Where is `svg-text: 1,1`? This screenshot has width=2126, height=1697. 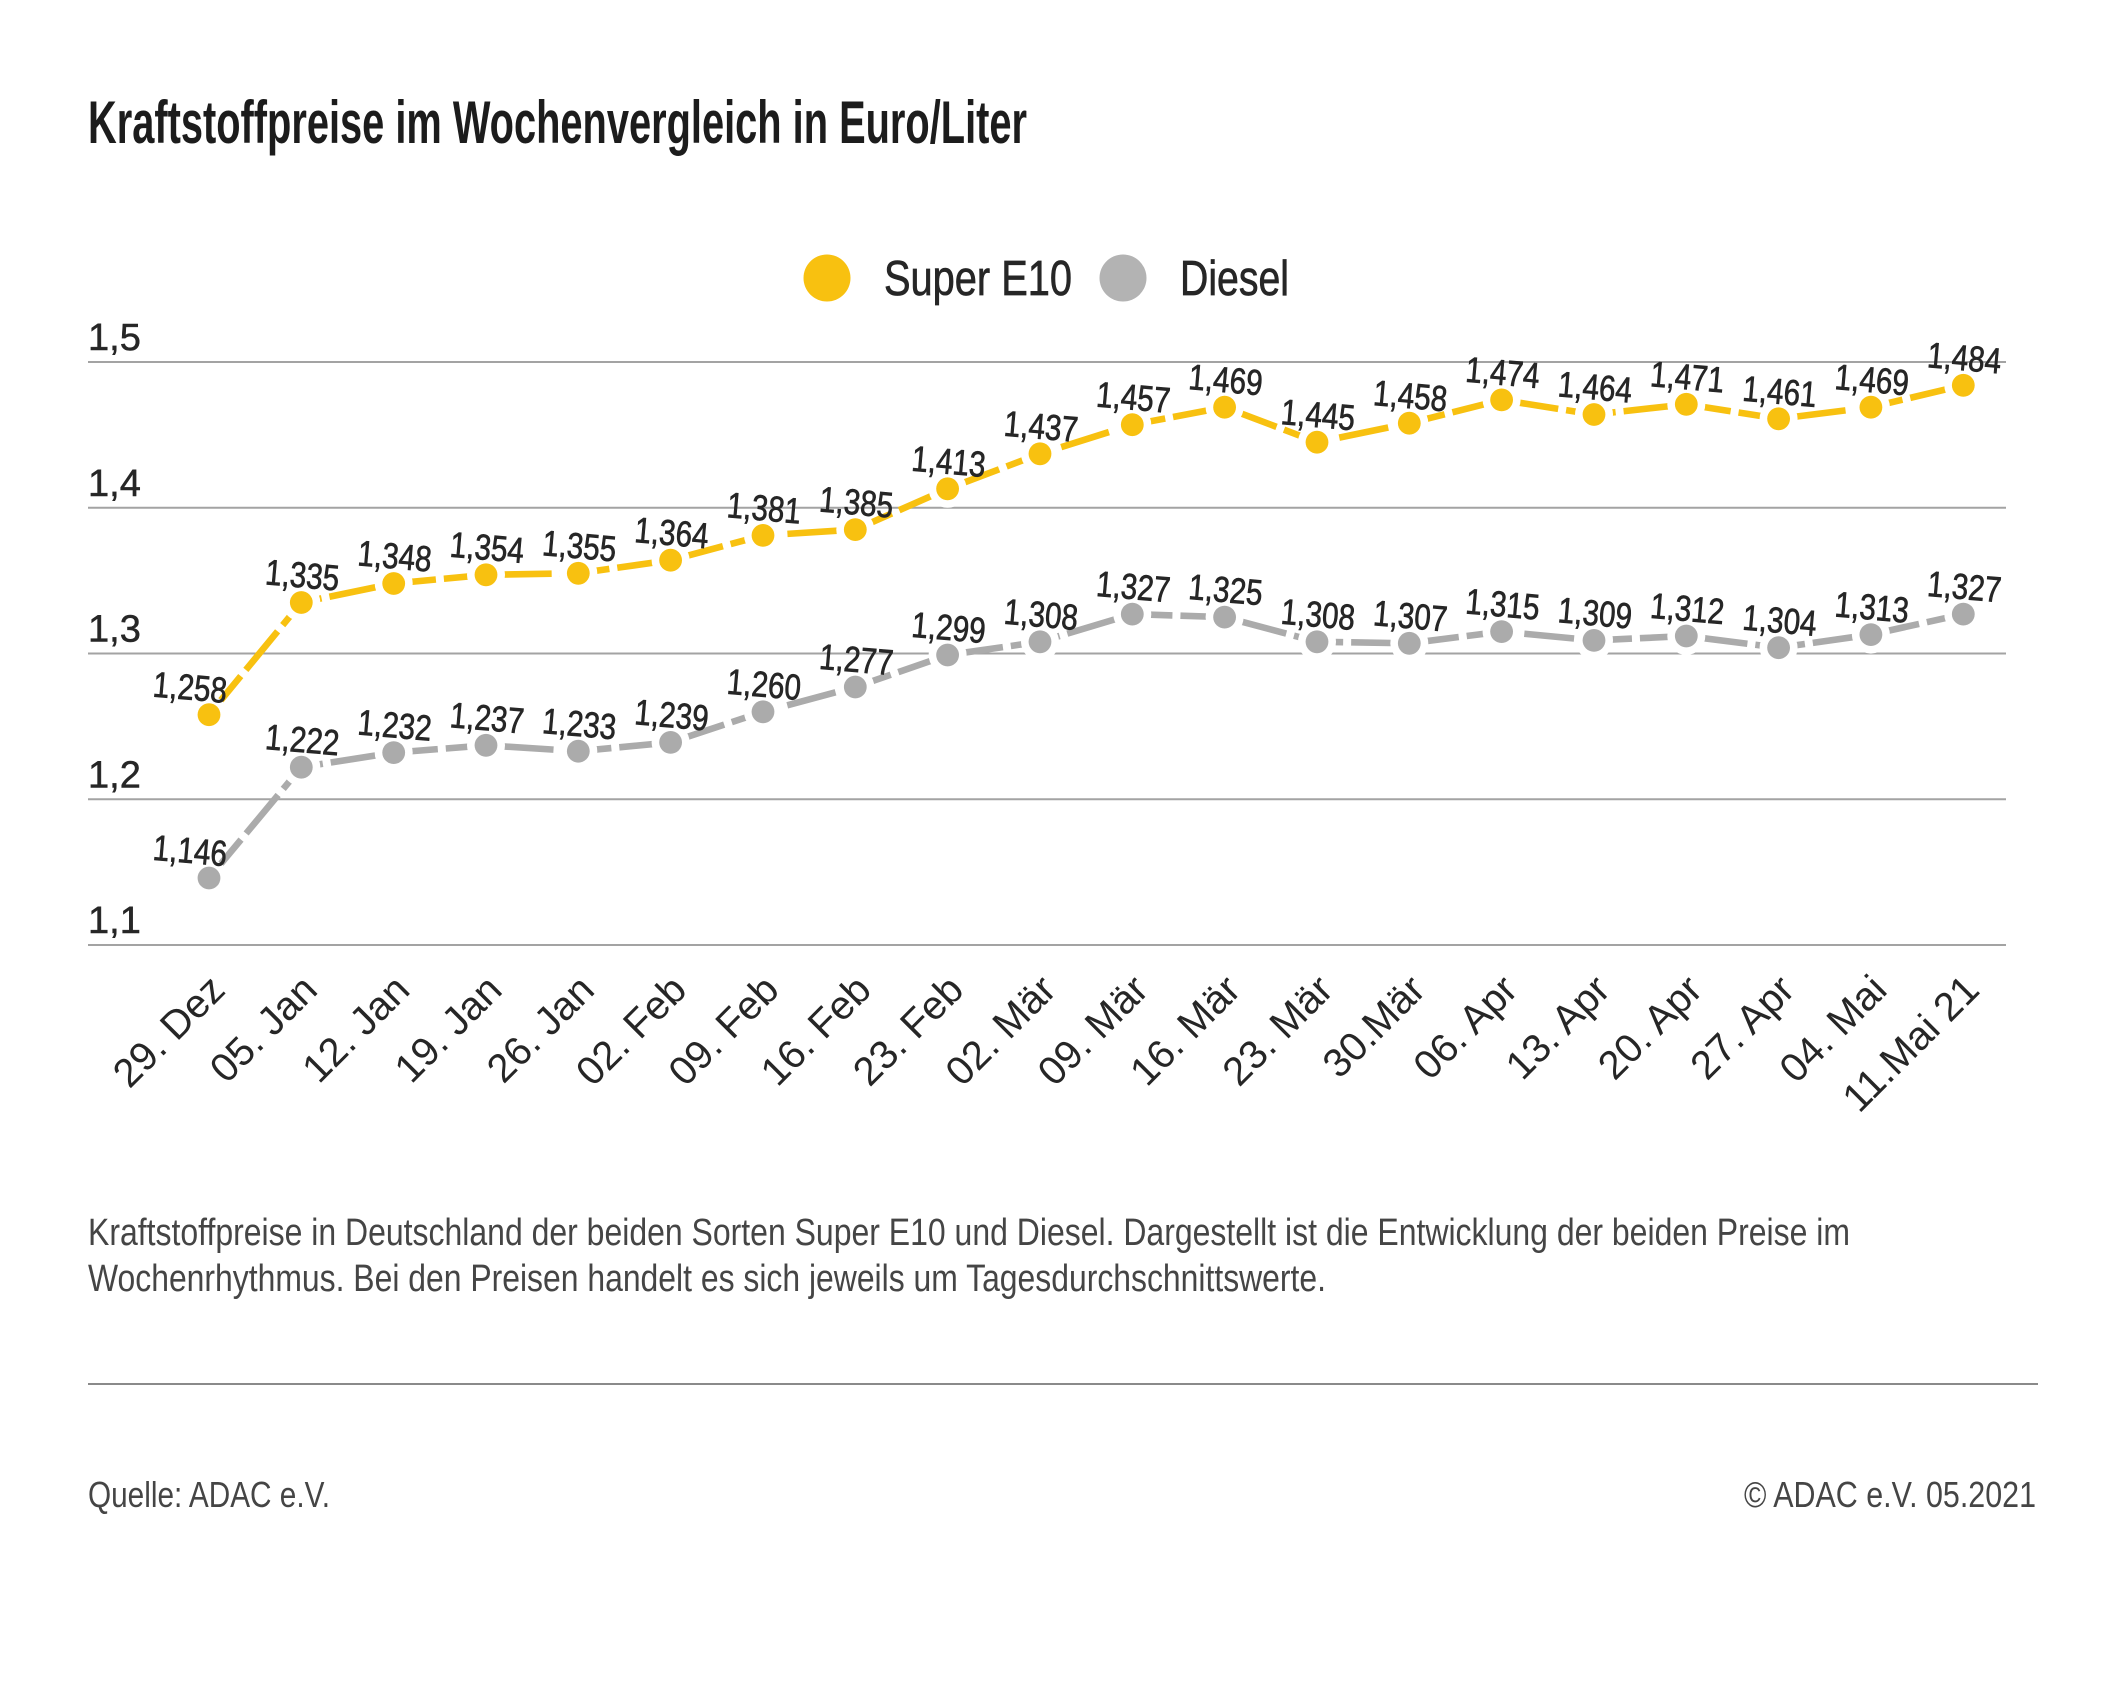 svg-text: 1,1 is located at coordinates (114, 921).